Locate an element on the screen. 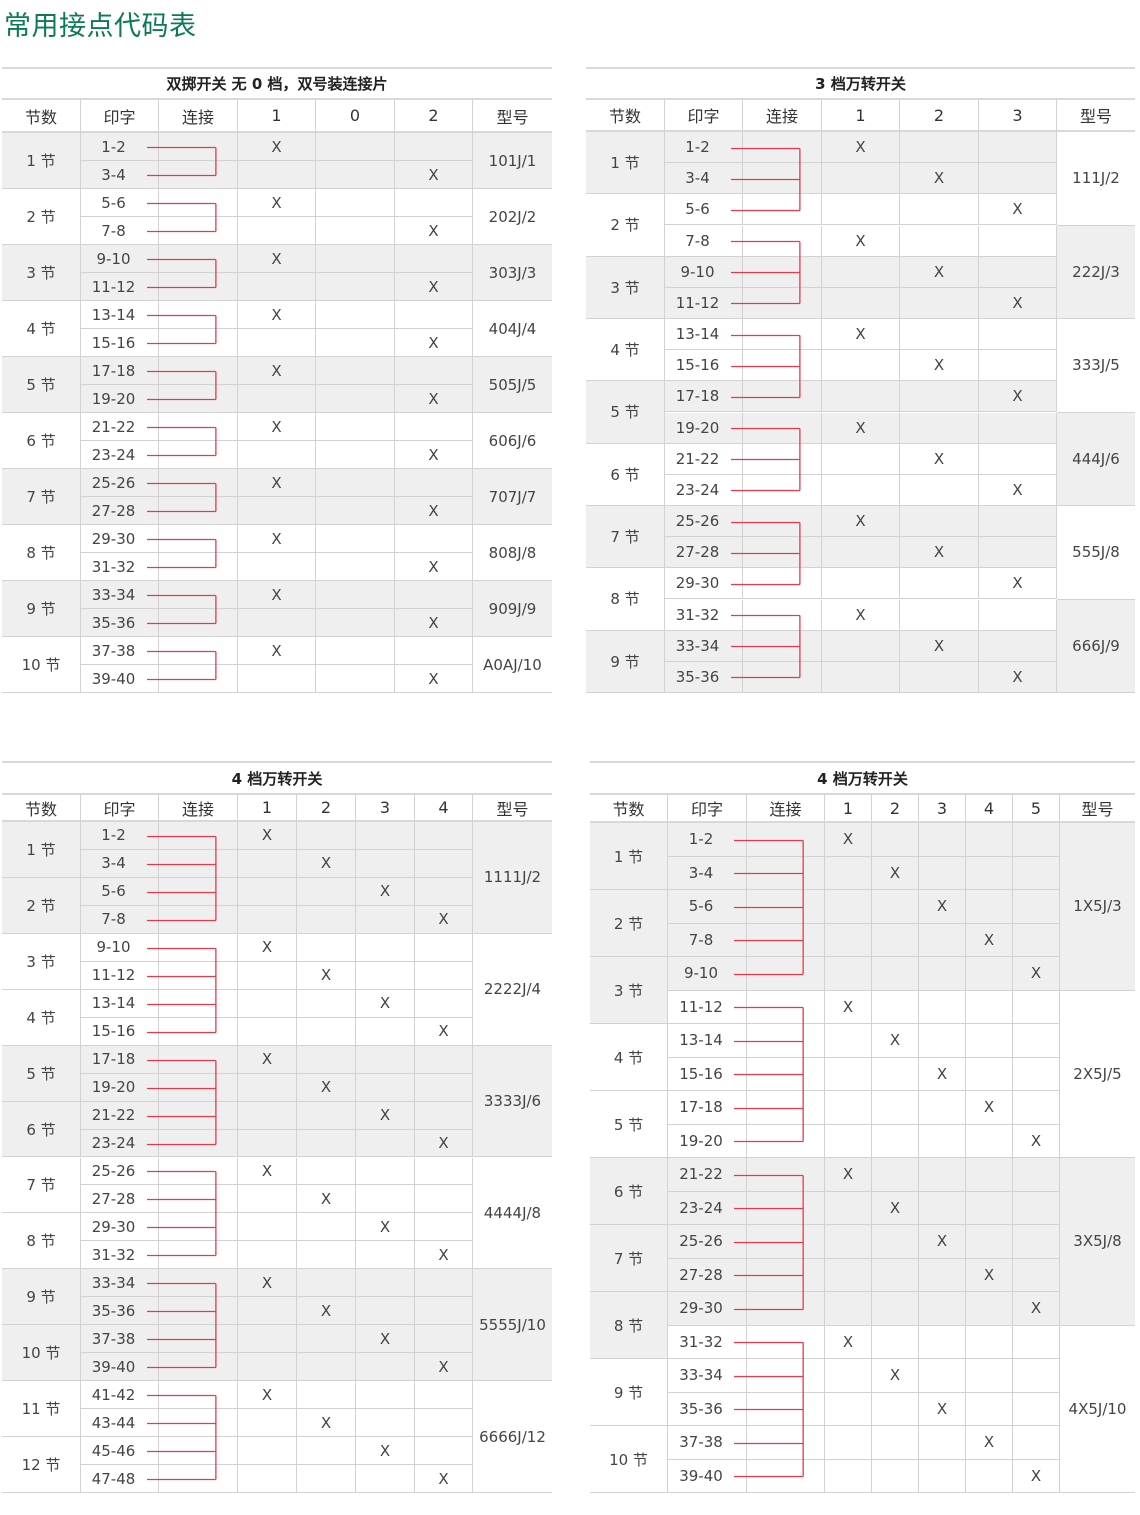 The width and height of the screenshot is (1140, 1515). marking-label: 35-36 is located at coordinates (697, 676).